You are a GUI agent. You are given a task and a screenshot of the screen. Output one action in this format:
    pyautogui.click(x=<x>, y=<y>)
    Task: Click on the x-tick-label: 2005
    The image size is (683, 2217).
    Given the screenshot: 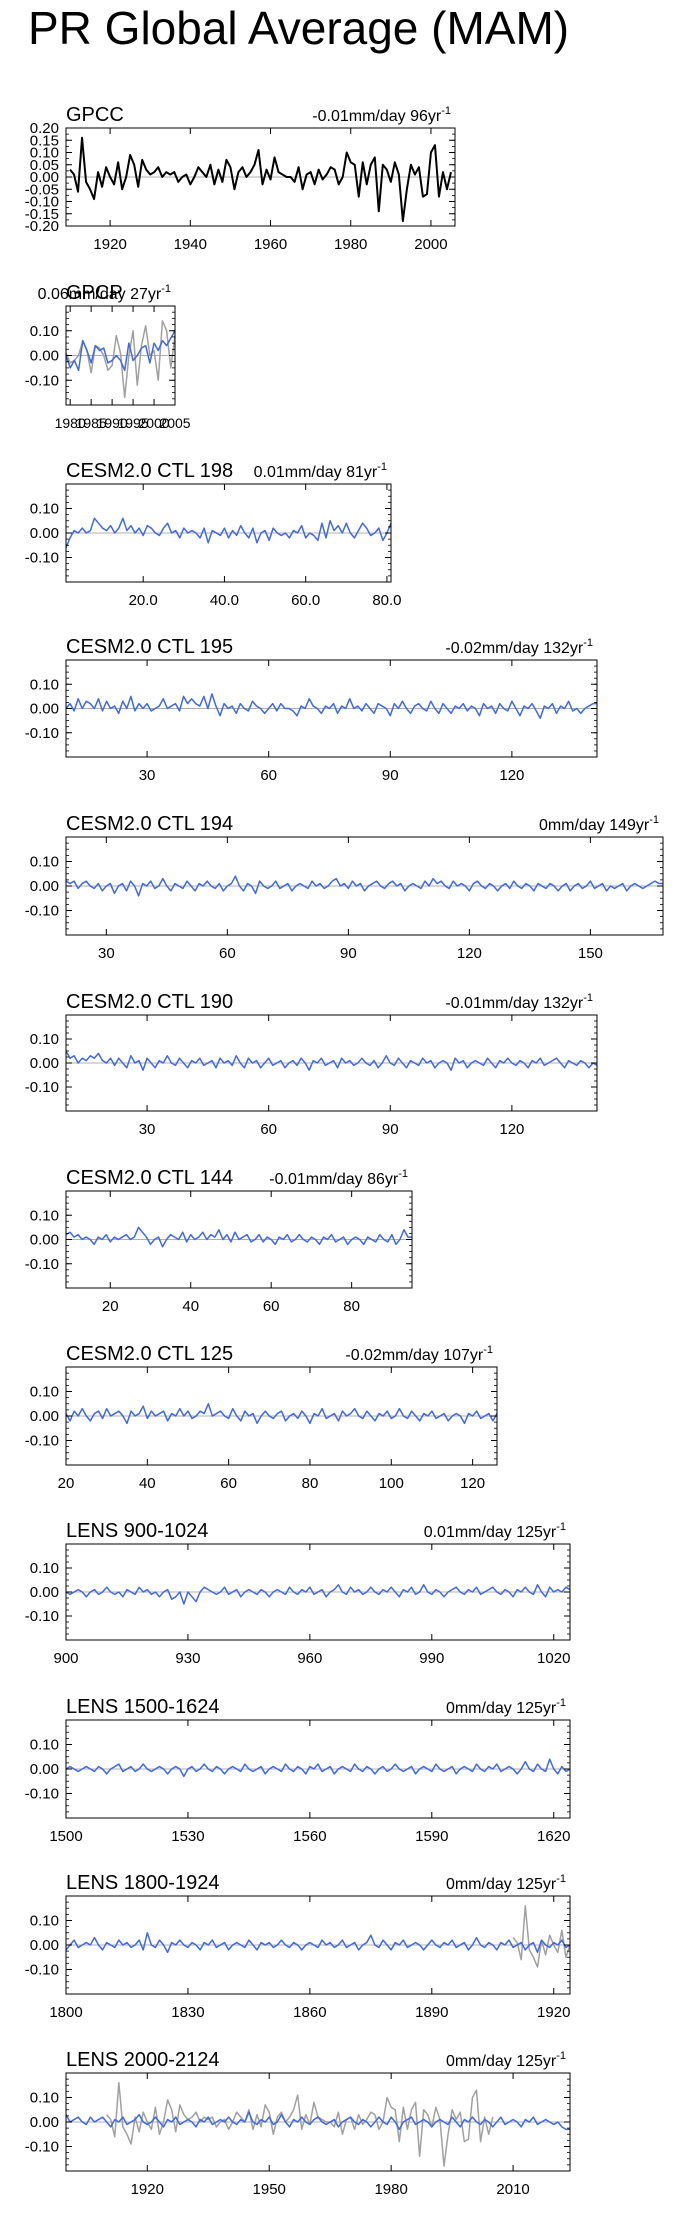 What is the action you would take?
    pyautogui.click(x=174, y=423)
    